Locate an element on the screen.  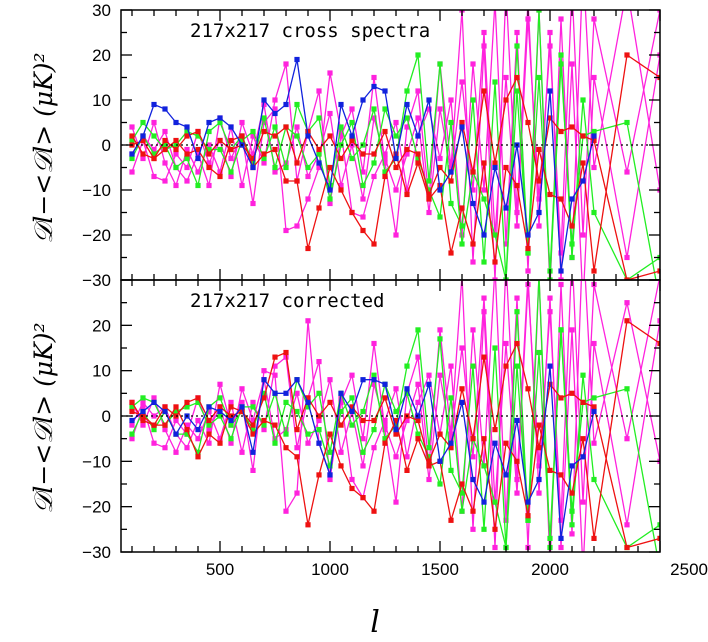
x-tick-label: 1500 is located at coordinates (440, 569).